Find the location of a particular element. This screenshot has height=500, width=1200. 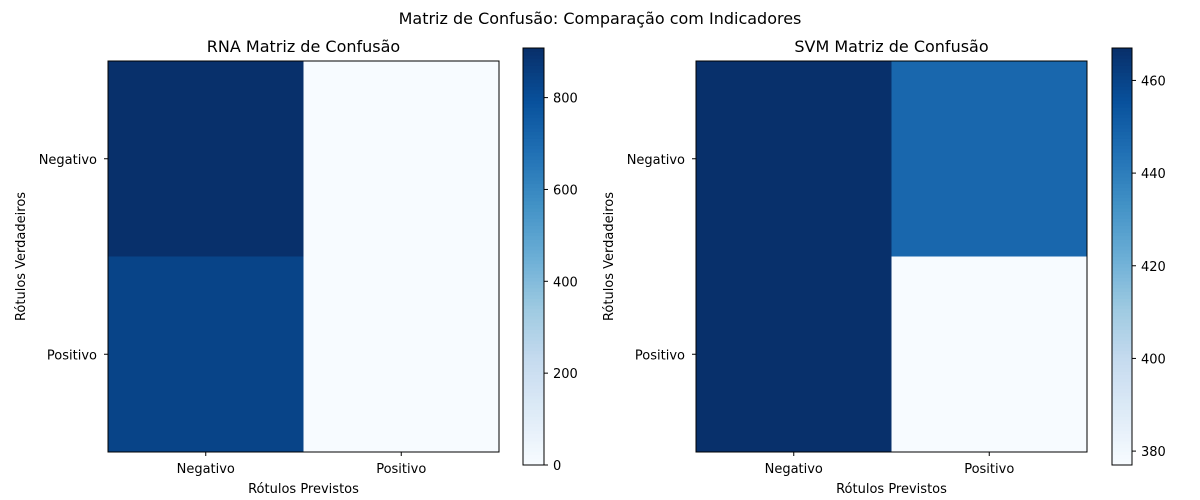

colorbar-tick-label: 200 is located at coordinates (565, 374).